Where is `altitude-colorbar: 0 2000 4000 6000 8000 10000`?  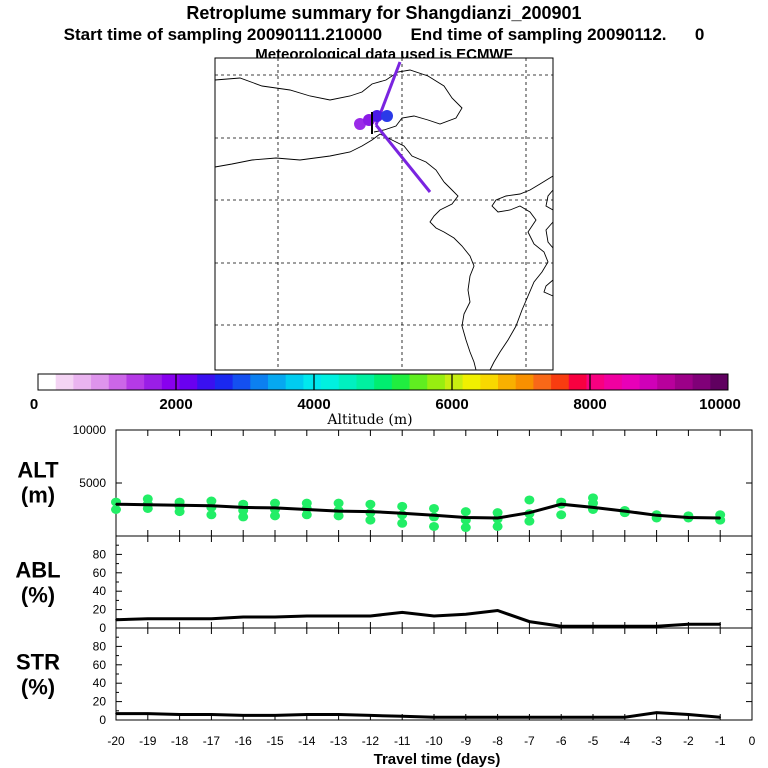 altitude-colorbar: 0 2000 4000 6000 8000 10000 is located at coordinates (385, 393).